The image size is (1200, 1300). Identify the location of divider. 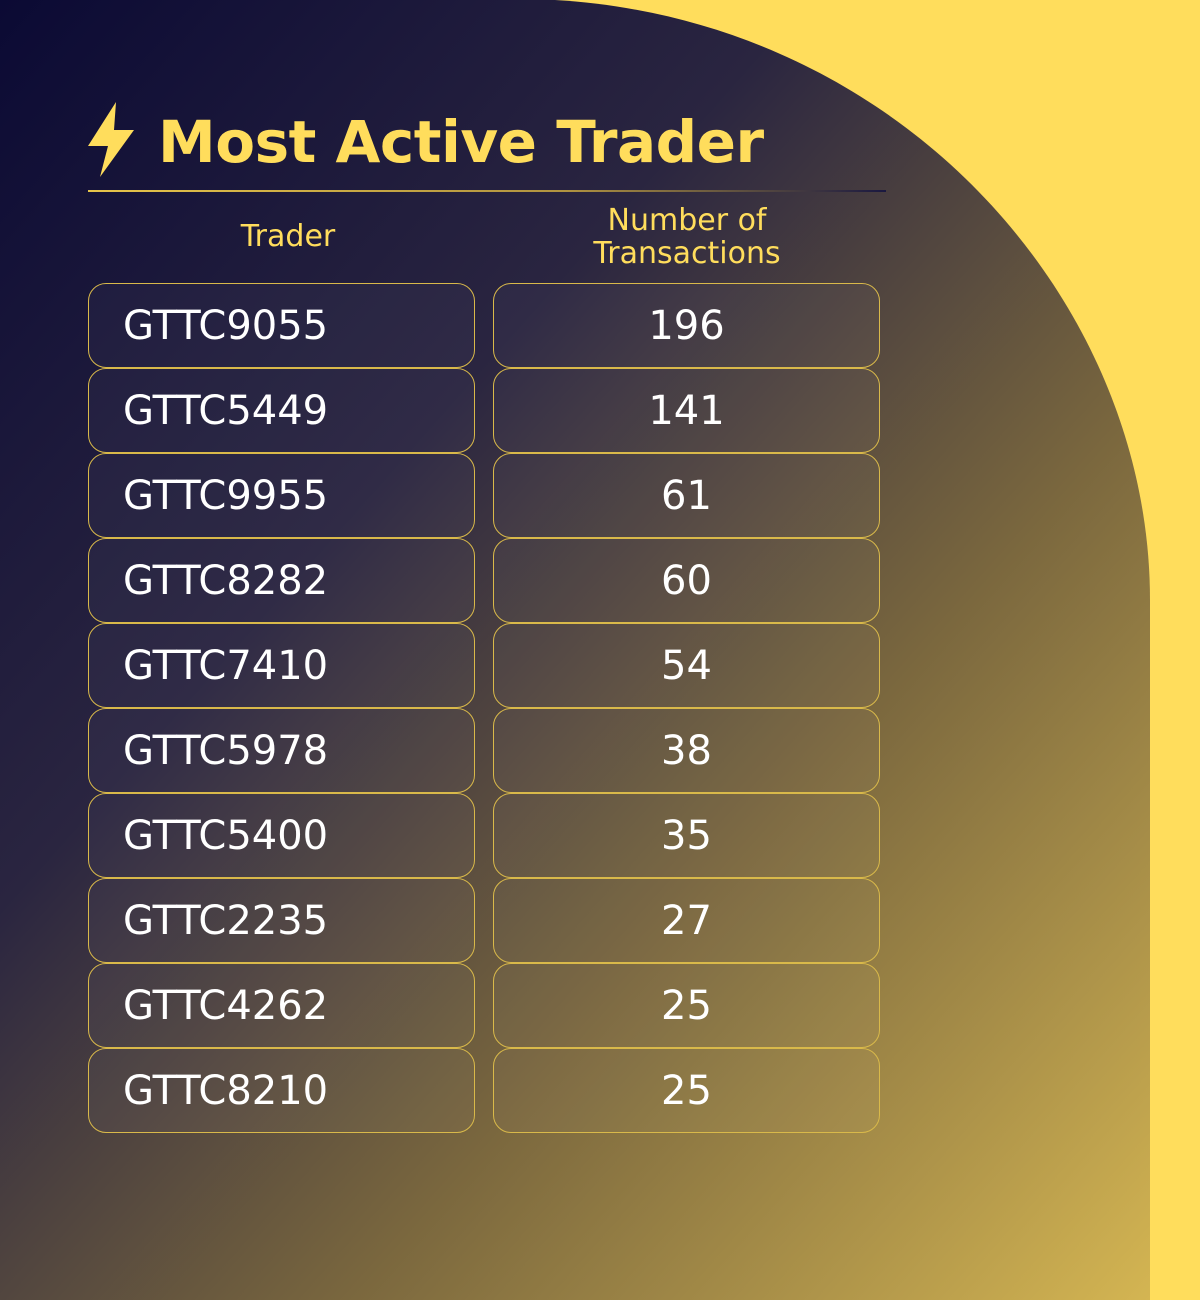
(487, 191).